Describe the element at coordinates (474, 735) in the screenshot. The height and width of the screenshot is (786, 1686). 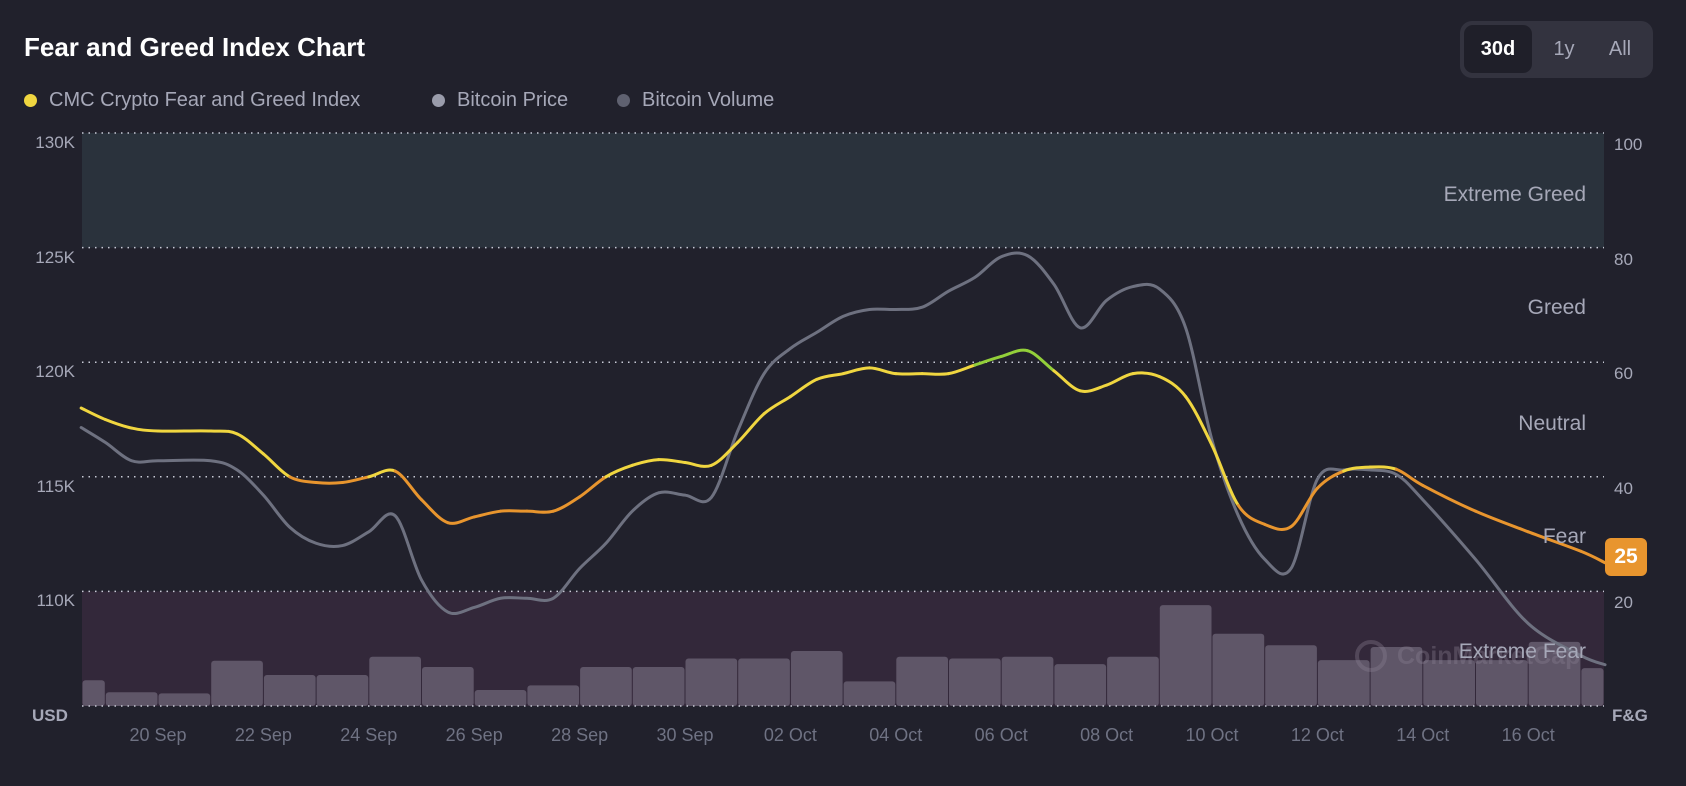
I see `x-tick-label: 26 Sep` at that location.